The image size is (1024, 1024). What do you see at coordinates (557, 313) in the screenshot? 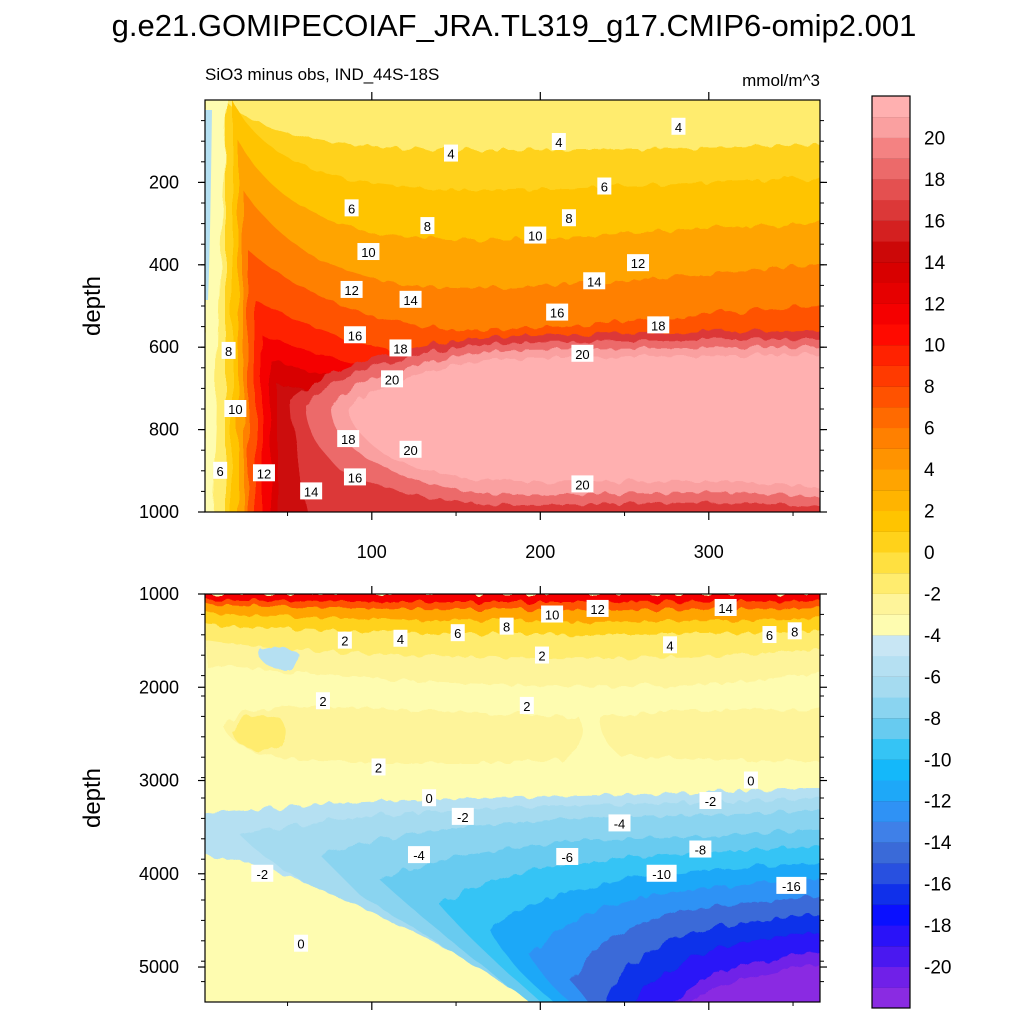
I see `contour-label-text: 16` at bounding box center [557, 313].